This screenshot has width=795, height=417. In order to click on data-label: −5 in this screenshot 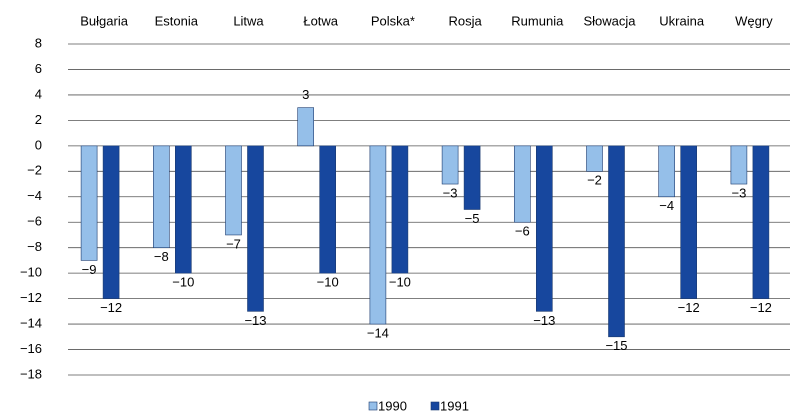, I will do `click(472, 218)`.